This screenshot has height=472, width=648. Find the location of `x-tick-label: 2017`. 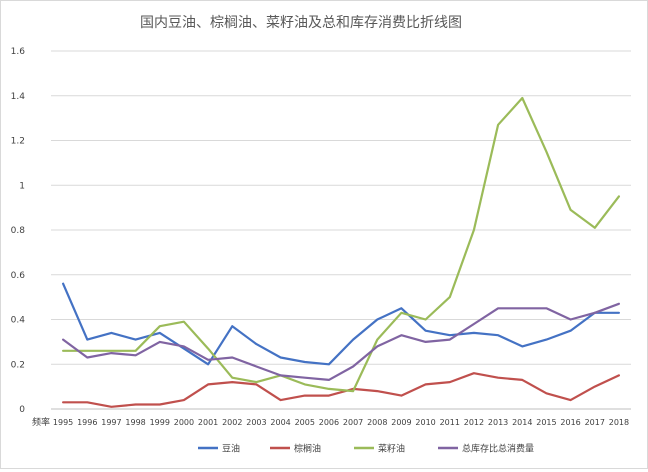

x-tick-label: 2017 is located at coordinates (595, 422).